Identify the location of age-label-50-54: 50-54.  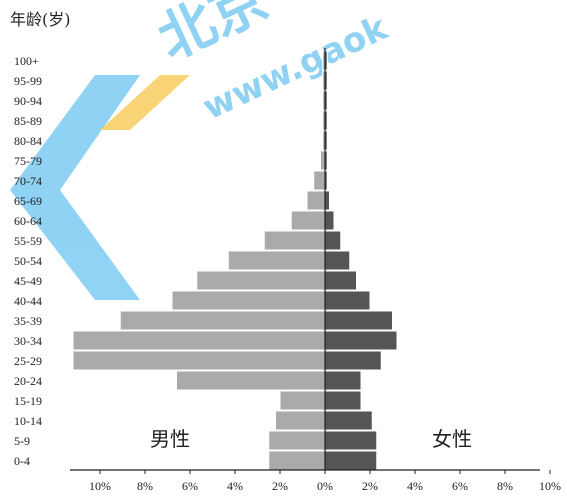
(28, 261).